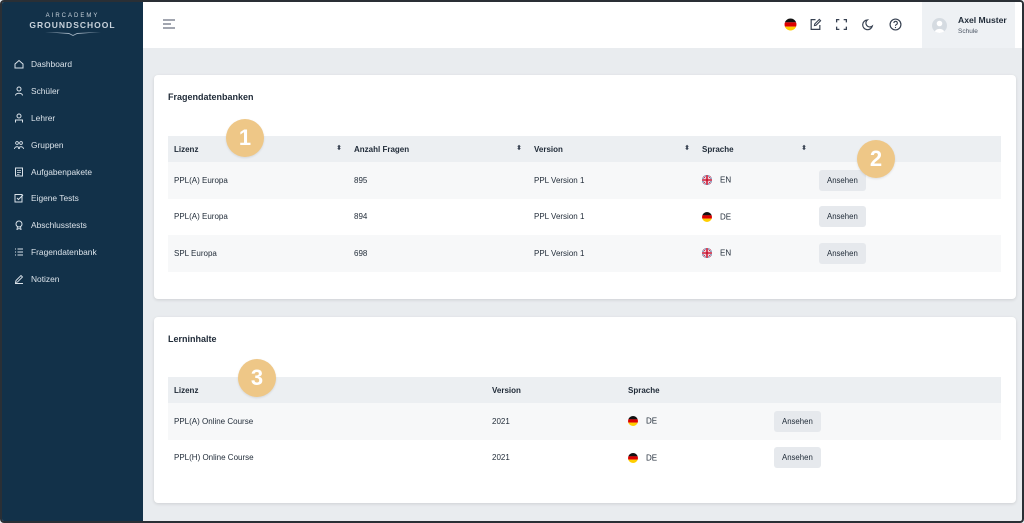 The height and width of the screenshot is (523, 1024). I want to click on column-header-lizenz: Lizenz ⬍, so click(258, 149).